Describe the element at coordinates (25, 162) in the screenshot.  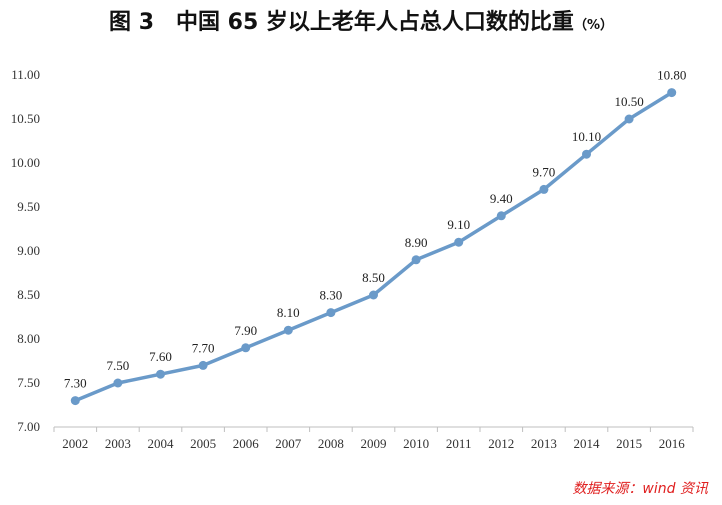
I see `y-tick-label: 10.00` at that location.